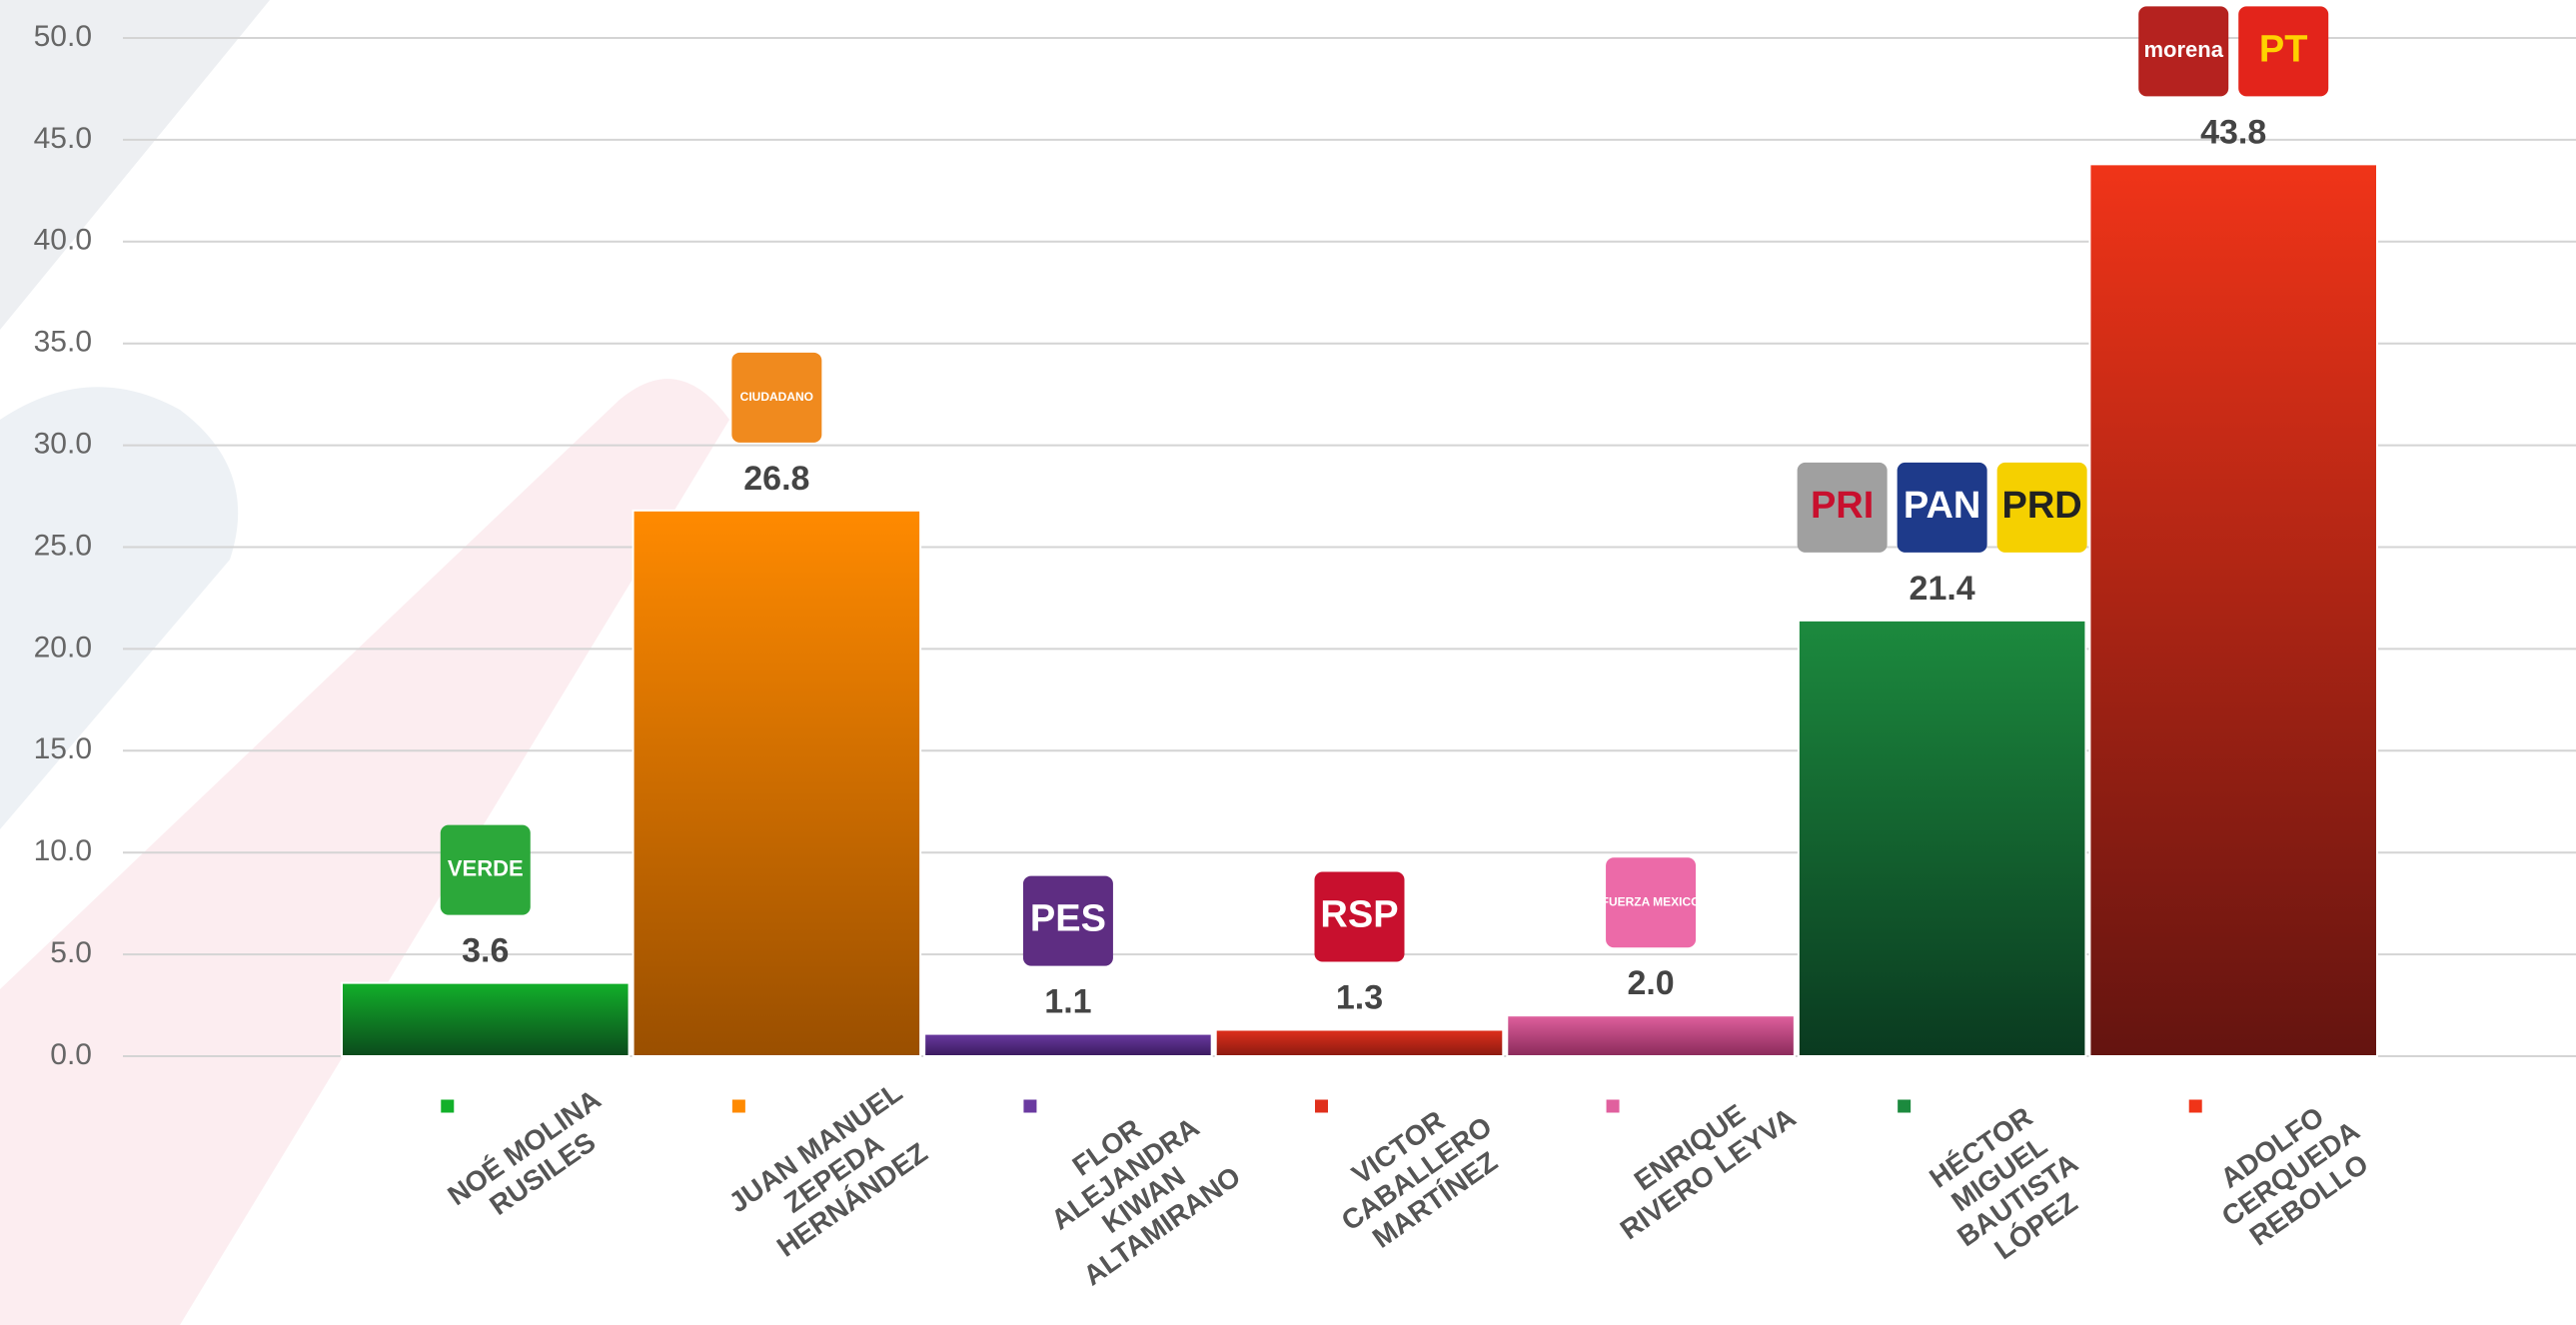  What do you see at coordinates (2283, 49) in the screenshot?
I see `logo-text: PT` at bounding box center [2283, 49].